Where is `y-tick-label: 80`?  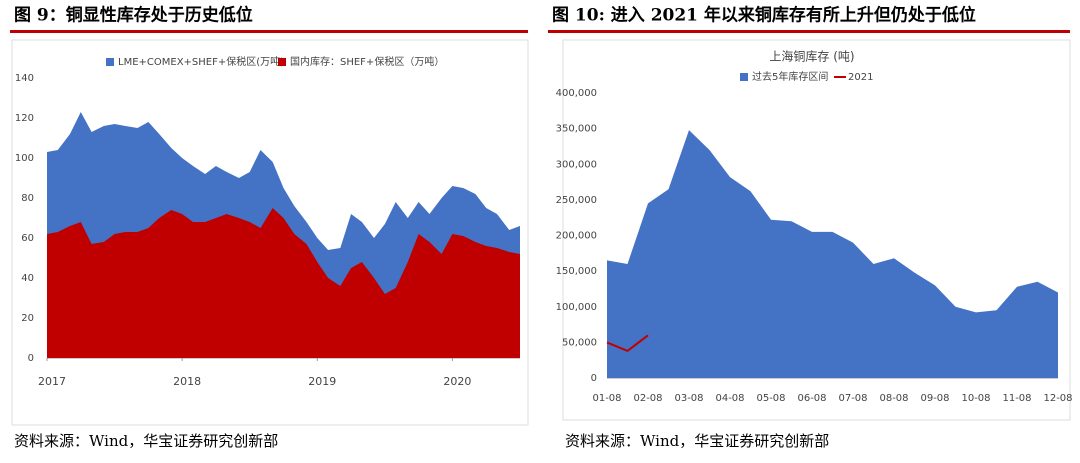
y-tick-label: 80 is located at coordinates (27, 198).